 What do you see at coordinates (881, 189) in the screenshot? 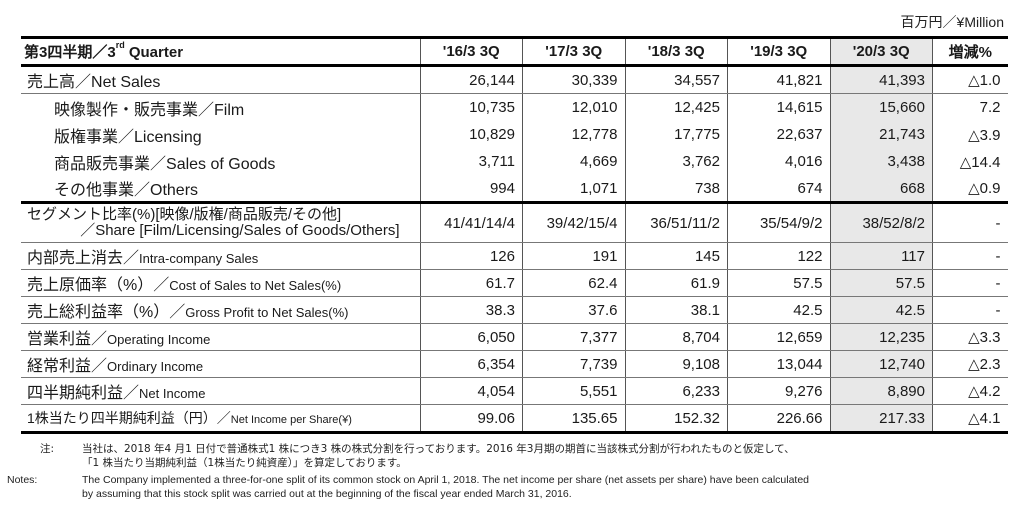
I see `cell: 668` at bounding box center [881, 189].